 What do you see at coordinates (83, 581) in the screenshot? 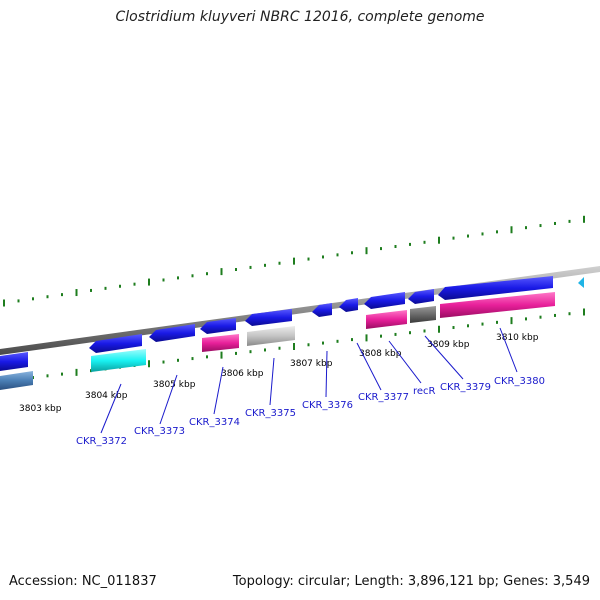
I see `accession-label: Accession: NC_011837` at bounding box center [83, 581].